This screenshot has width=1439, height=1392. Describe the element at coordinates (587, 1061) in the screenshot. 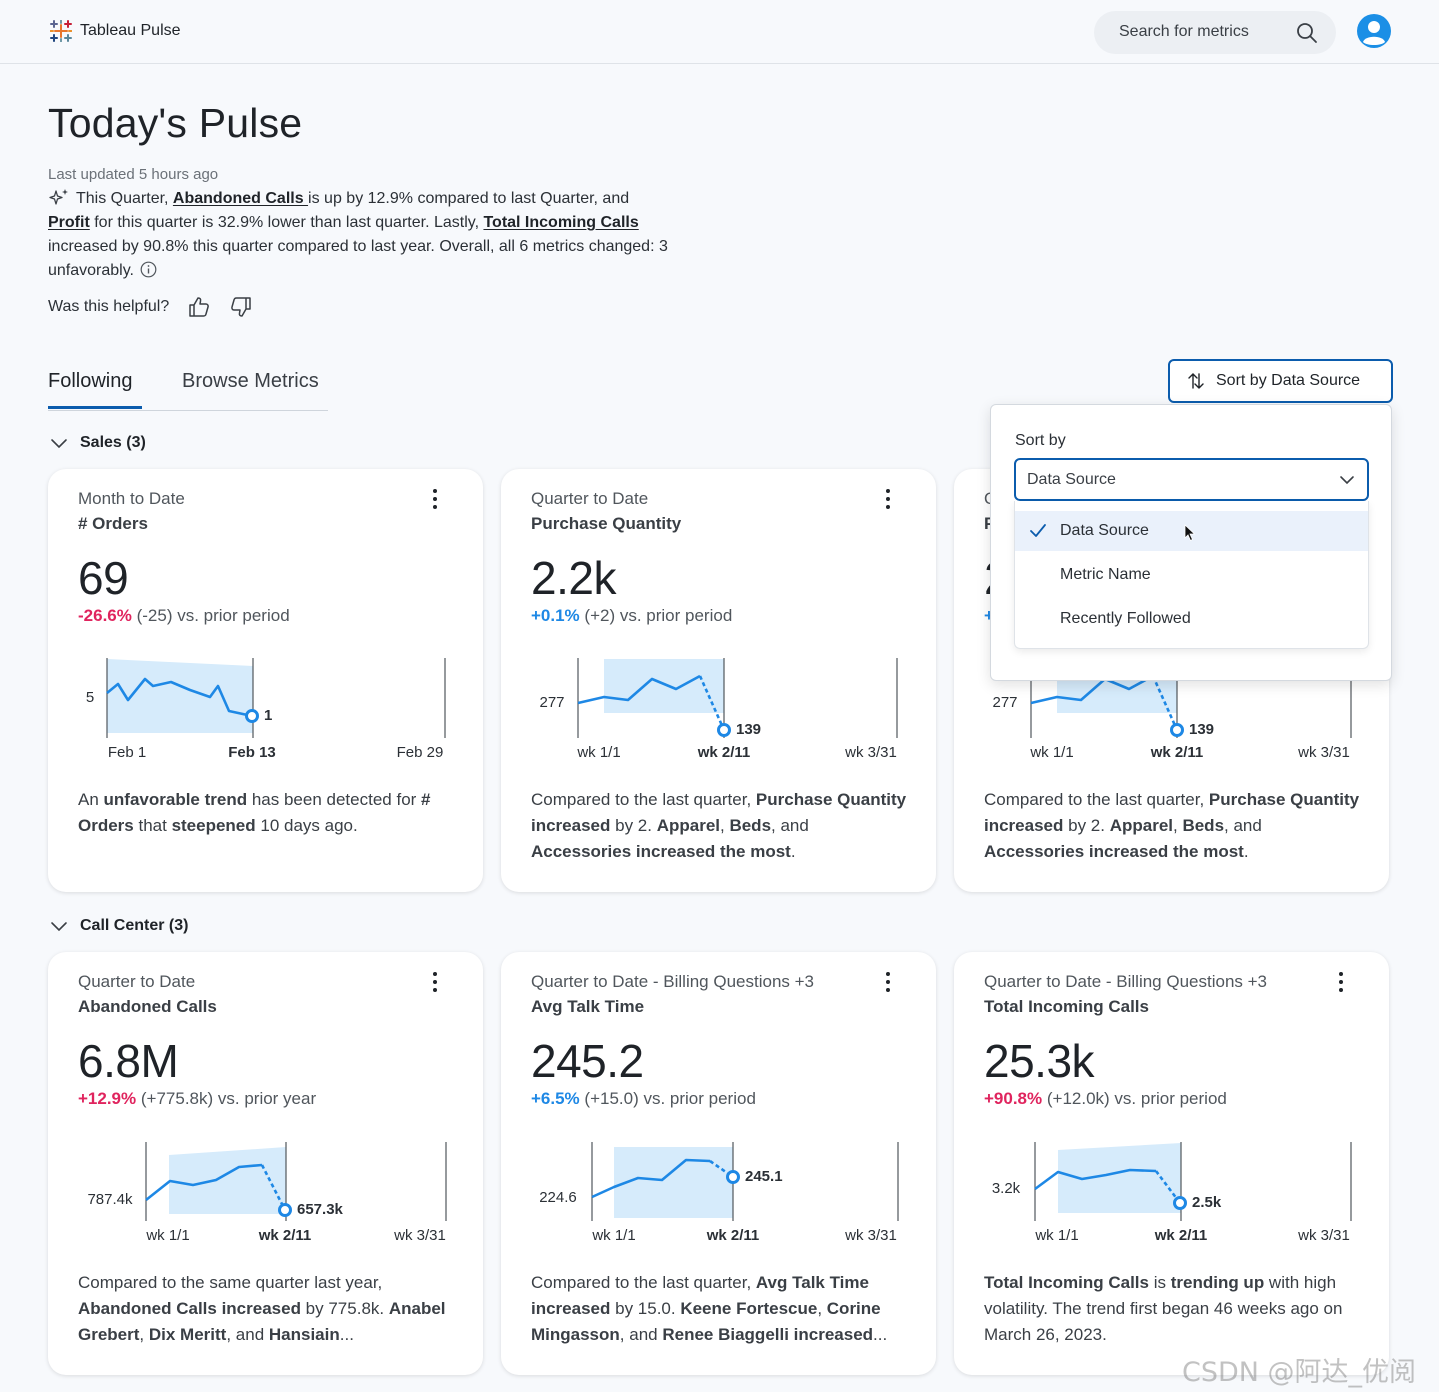

I see `card-value: 245.2` at that location.